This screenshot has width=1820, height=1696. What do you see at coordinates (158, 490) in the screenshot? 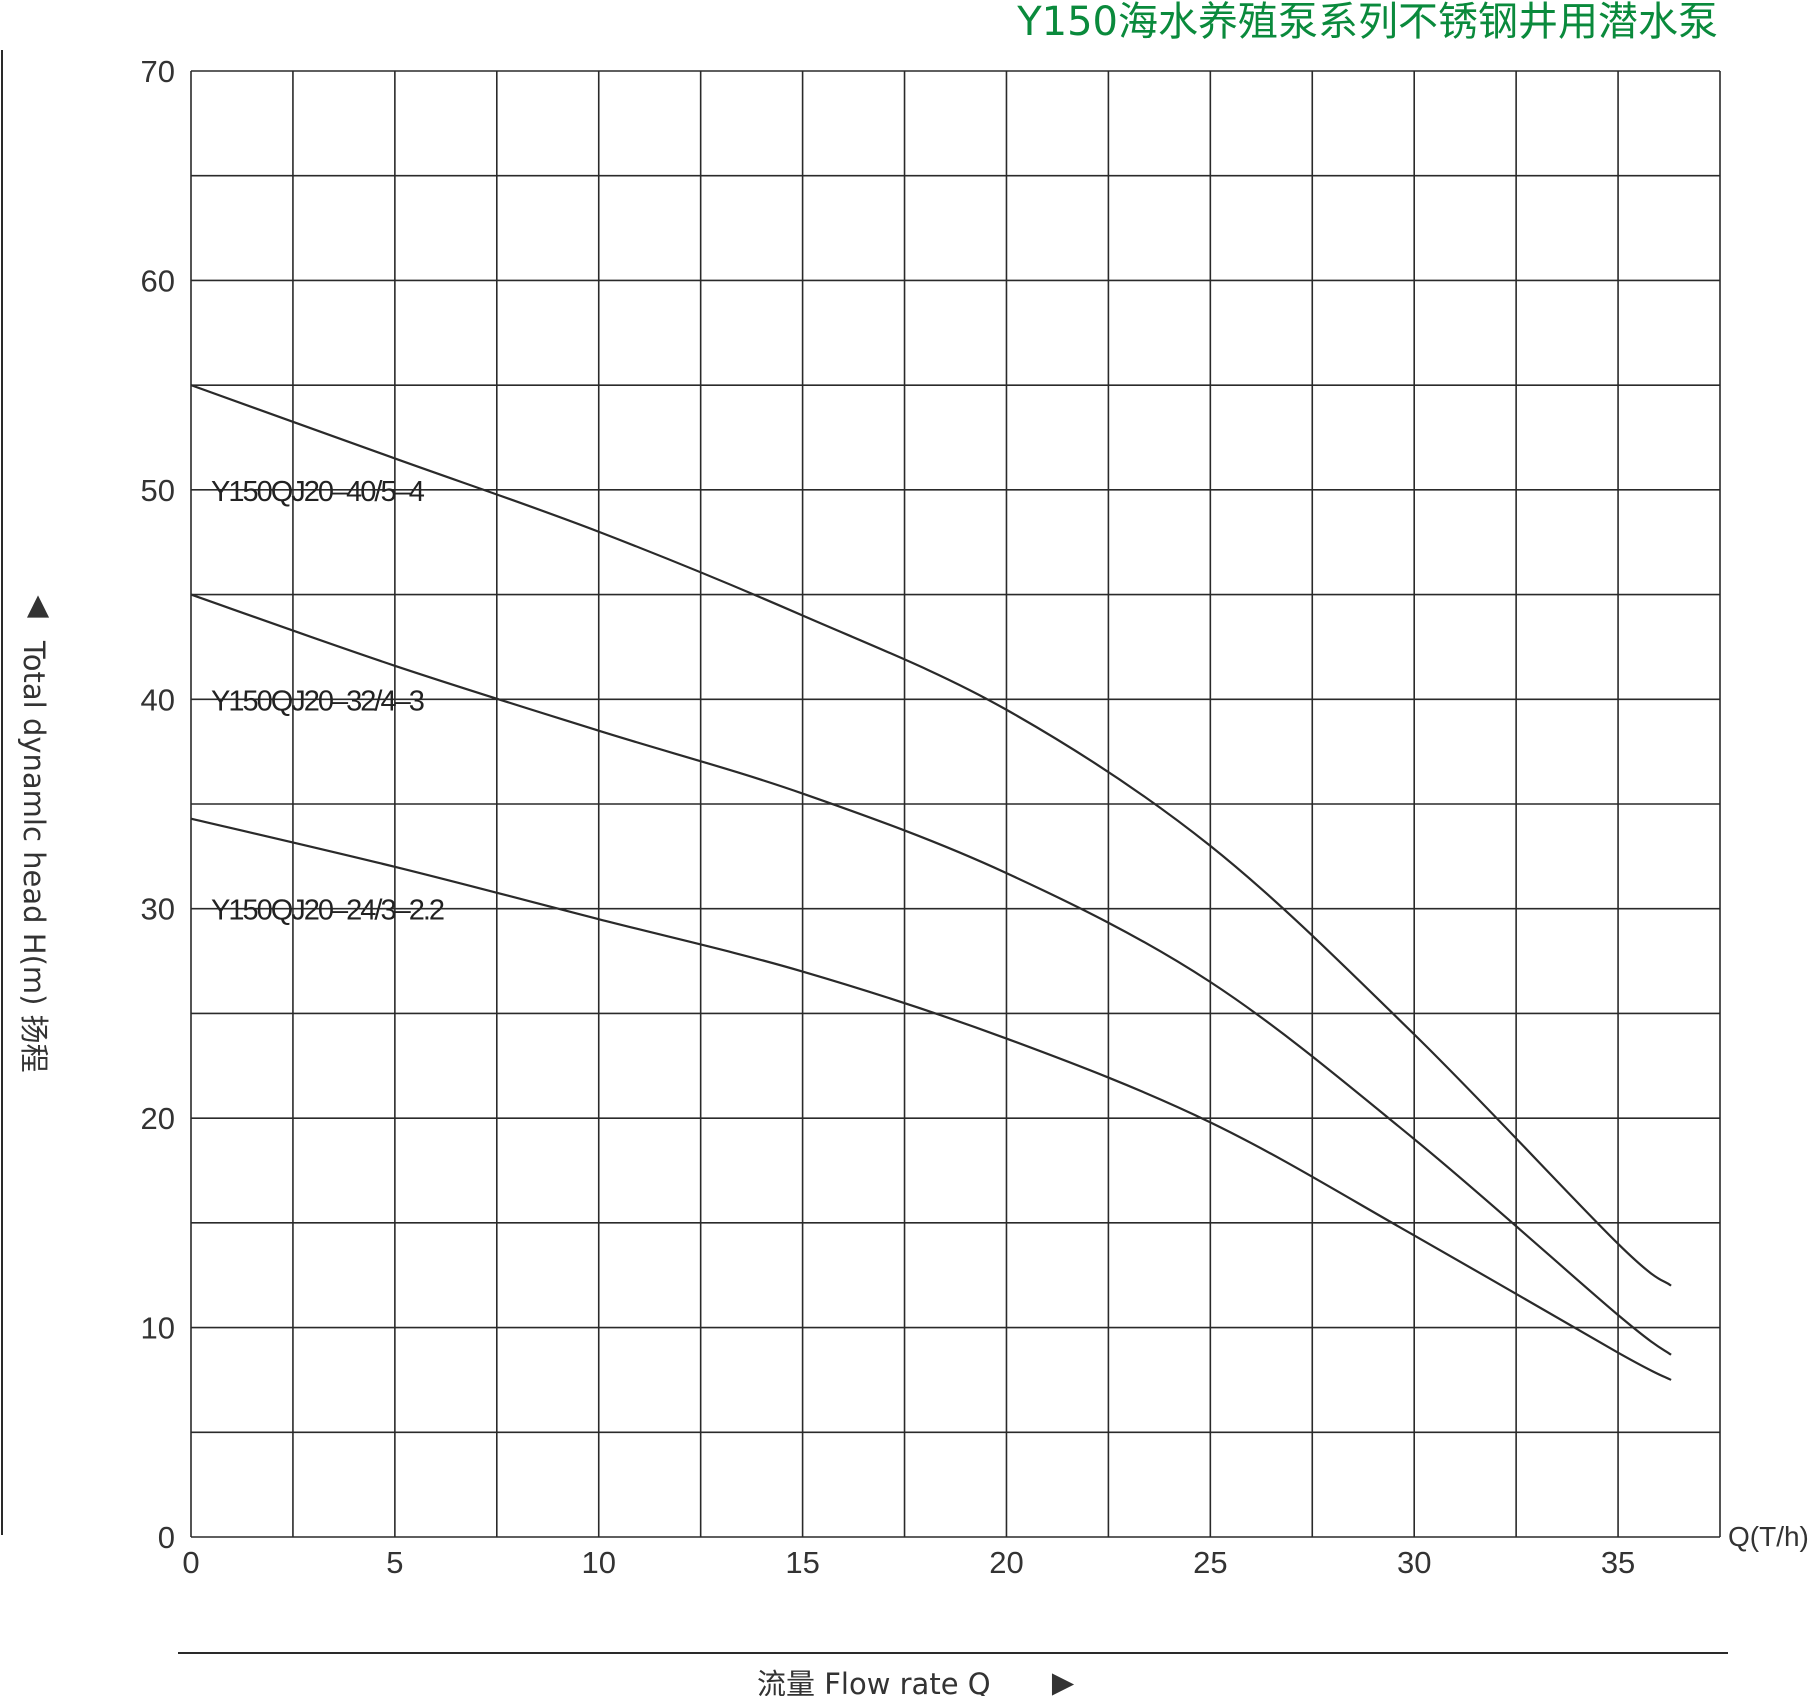
I see `y-tick-label: 50` at bounding box center [158, 490].